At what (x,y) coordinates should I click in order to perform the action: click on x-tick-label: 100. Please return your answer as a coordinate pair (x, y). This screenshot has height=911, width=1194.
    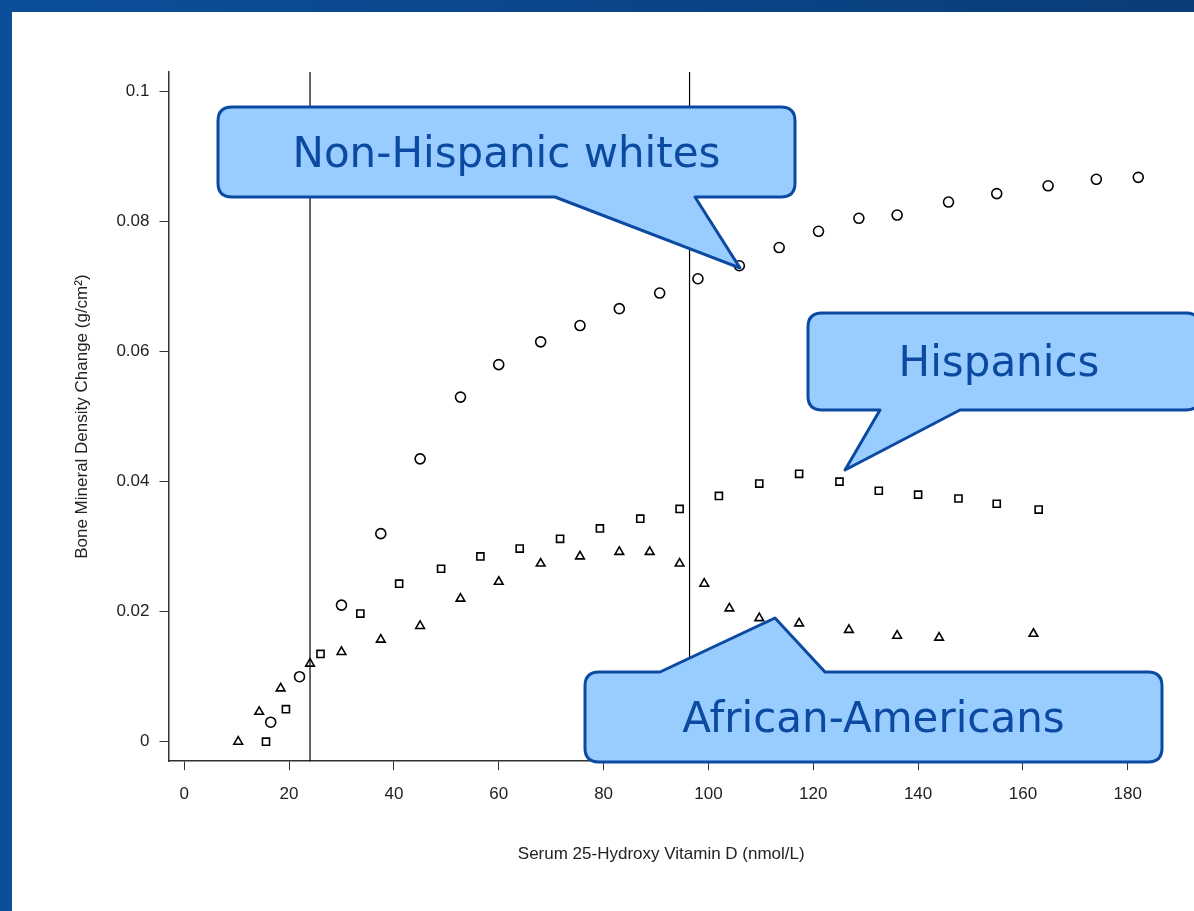
    Looking at the image, I should click on (708, 794).